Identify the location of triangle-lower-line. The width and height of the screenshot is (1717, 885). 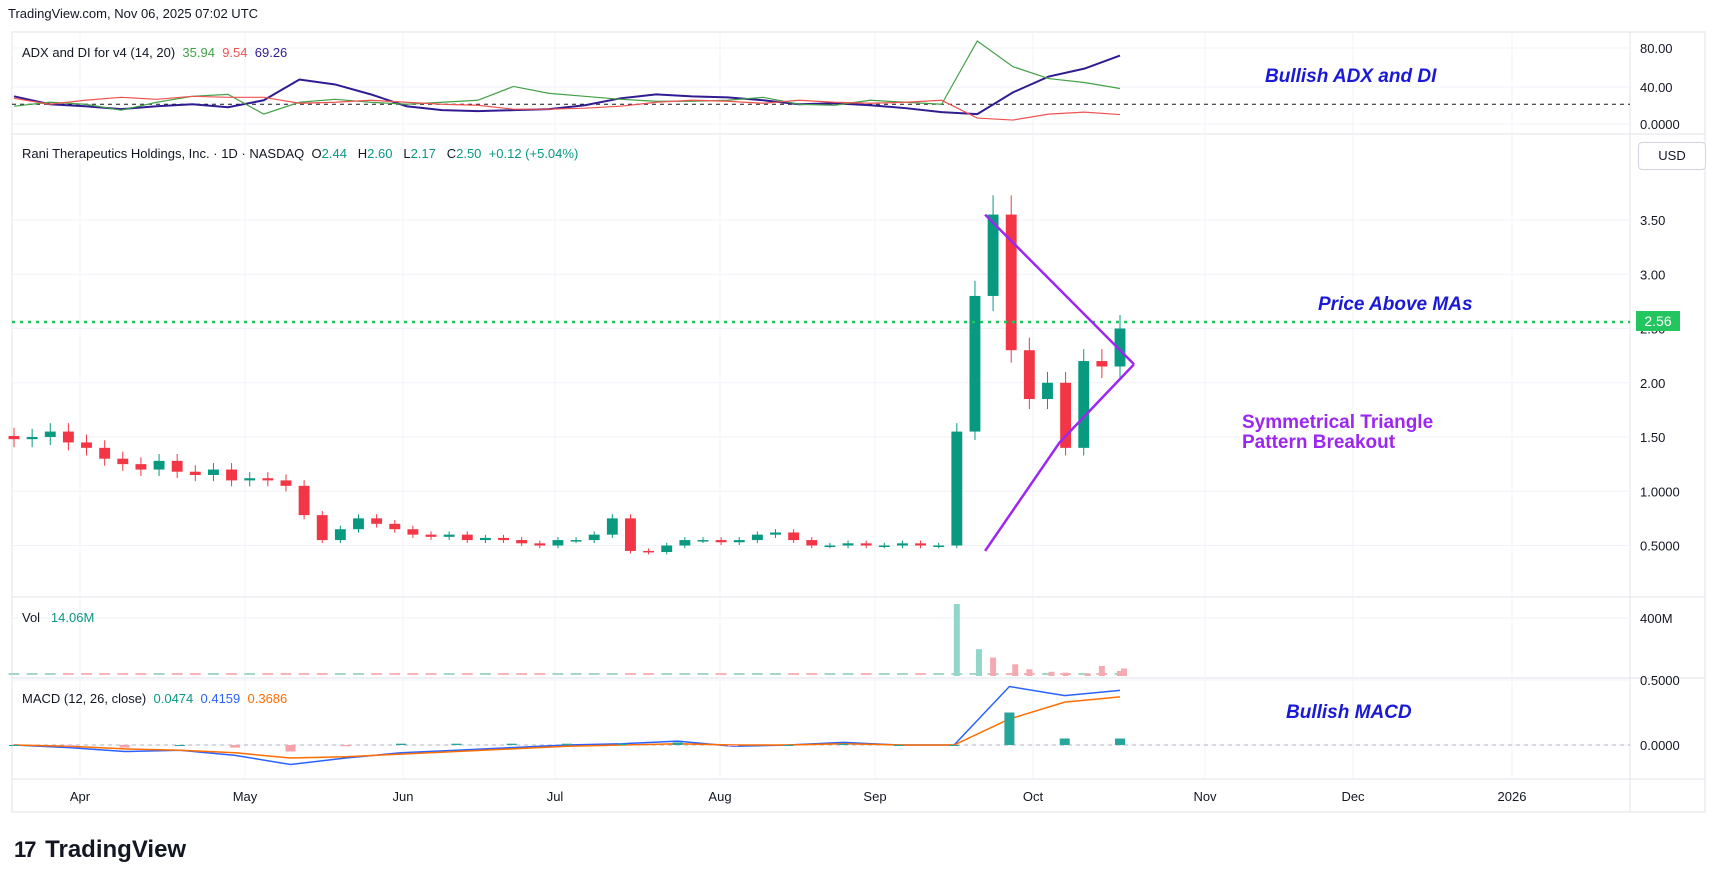
(1059, 457).